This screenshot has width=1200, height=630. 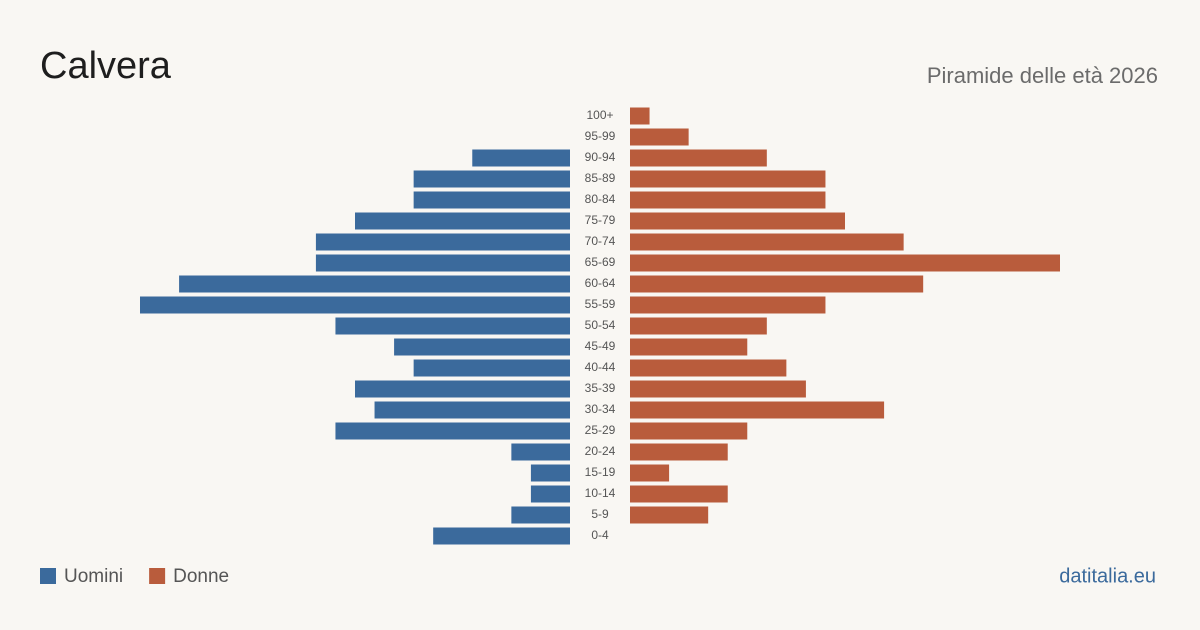 What do you see at coordinates (600, 325) in the screenshot?
I see `age-label: 50-54` at bounding box center [600, 325].